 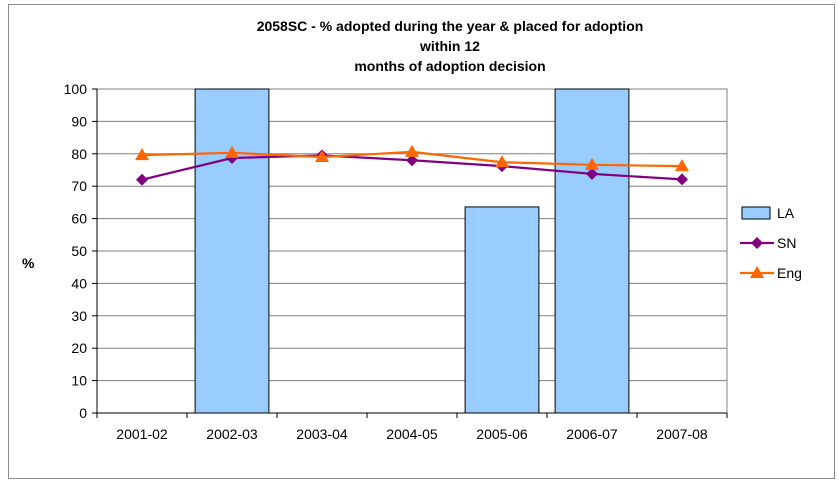 I want to click on x-tick-label: 2004-05, so click(x=412, y=434).